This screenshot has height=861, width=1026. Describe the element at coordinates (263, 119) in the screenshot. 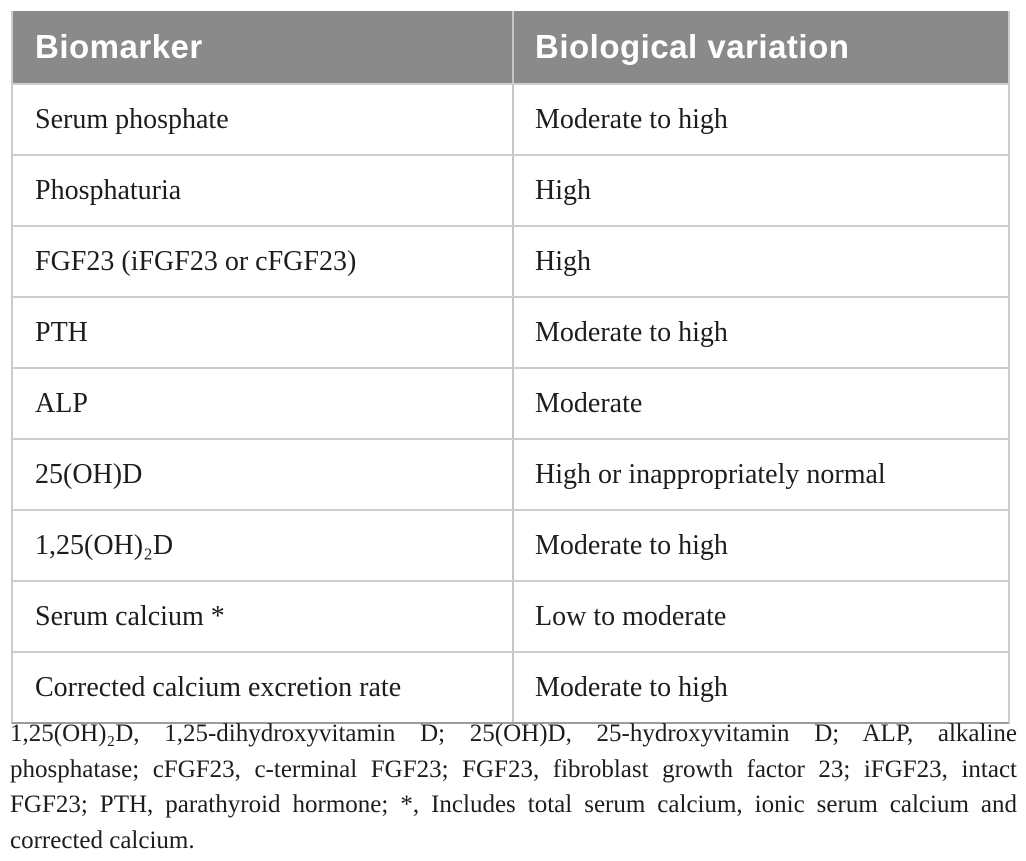

I see `cell-biomarker: Serum phosphate` at that location.